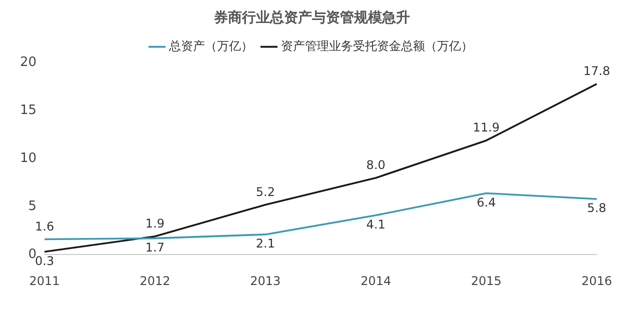 The height and width of the screenshot is (317, 640). What do you see at coordinates (376, 224) in the screenshot?
I see `data-label: 4.1` at bounding box center [376, 224].